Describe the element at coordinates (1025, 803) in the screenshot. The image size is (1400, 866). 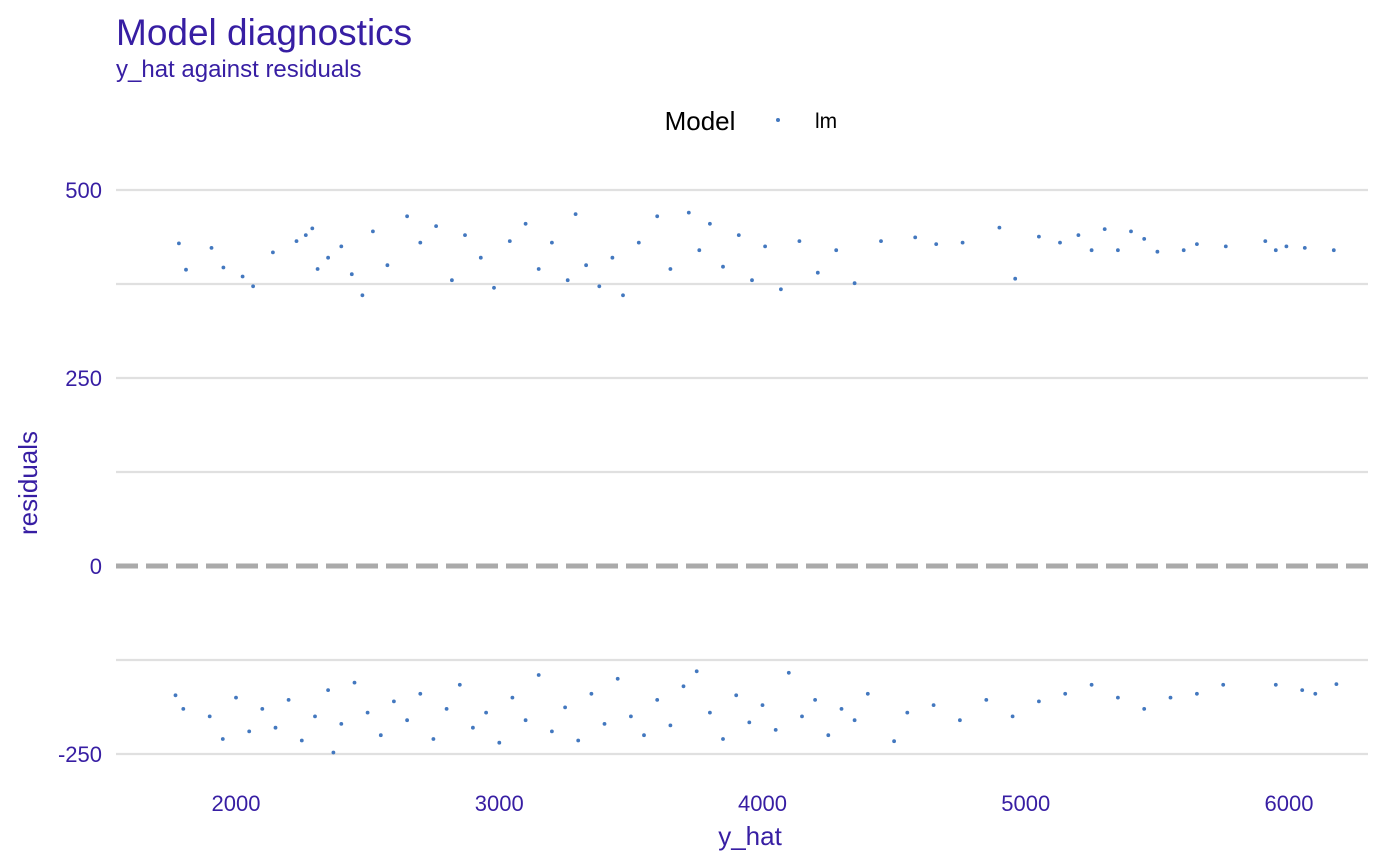
I see `x-tick-label: 5000` at that location.